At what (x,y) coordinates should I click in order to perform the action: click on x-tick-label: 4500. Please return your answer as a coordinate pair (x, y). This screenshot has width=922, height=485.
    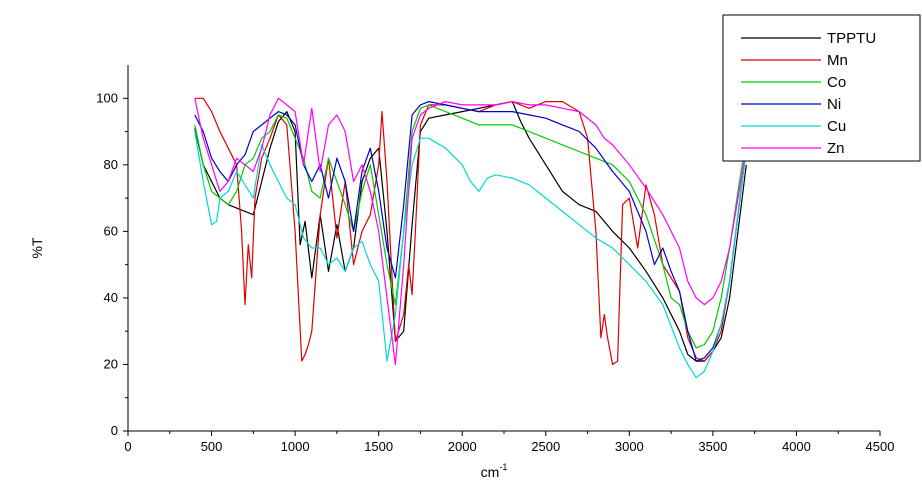
    Looking at the image, I should click on (880, 446).